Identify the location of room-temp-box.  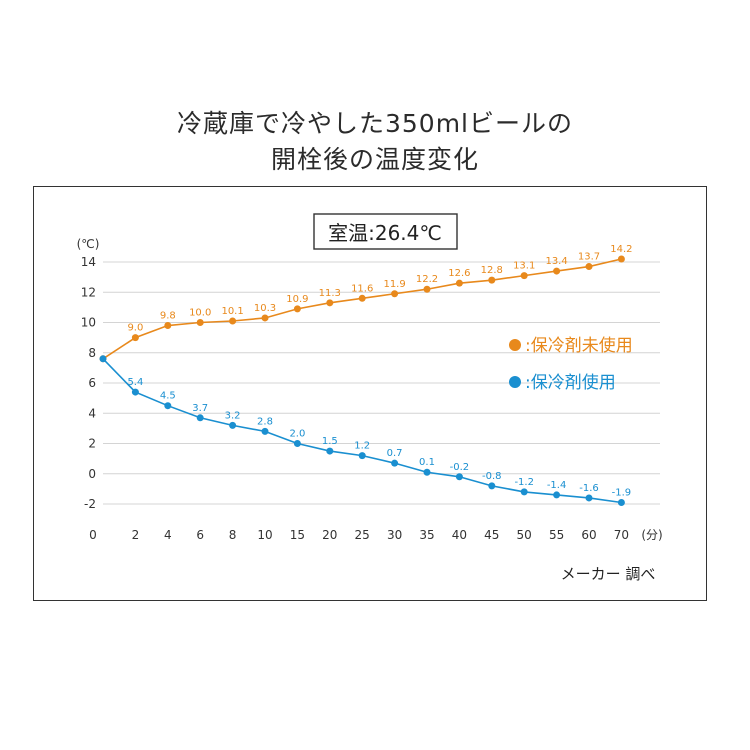
(385, 231).